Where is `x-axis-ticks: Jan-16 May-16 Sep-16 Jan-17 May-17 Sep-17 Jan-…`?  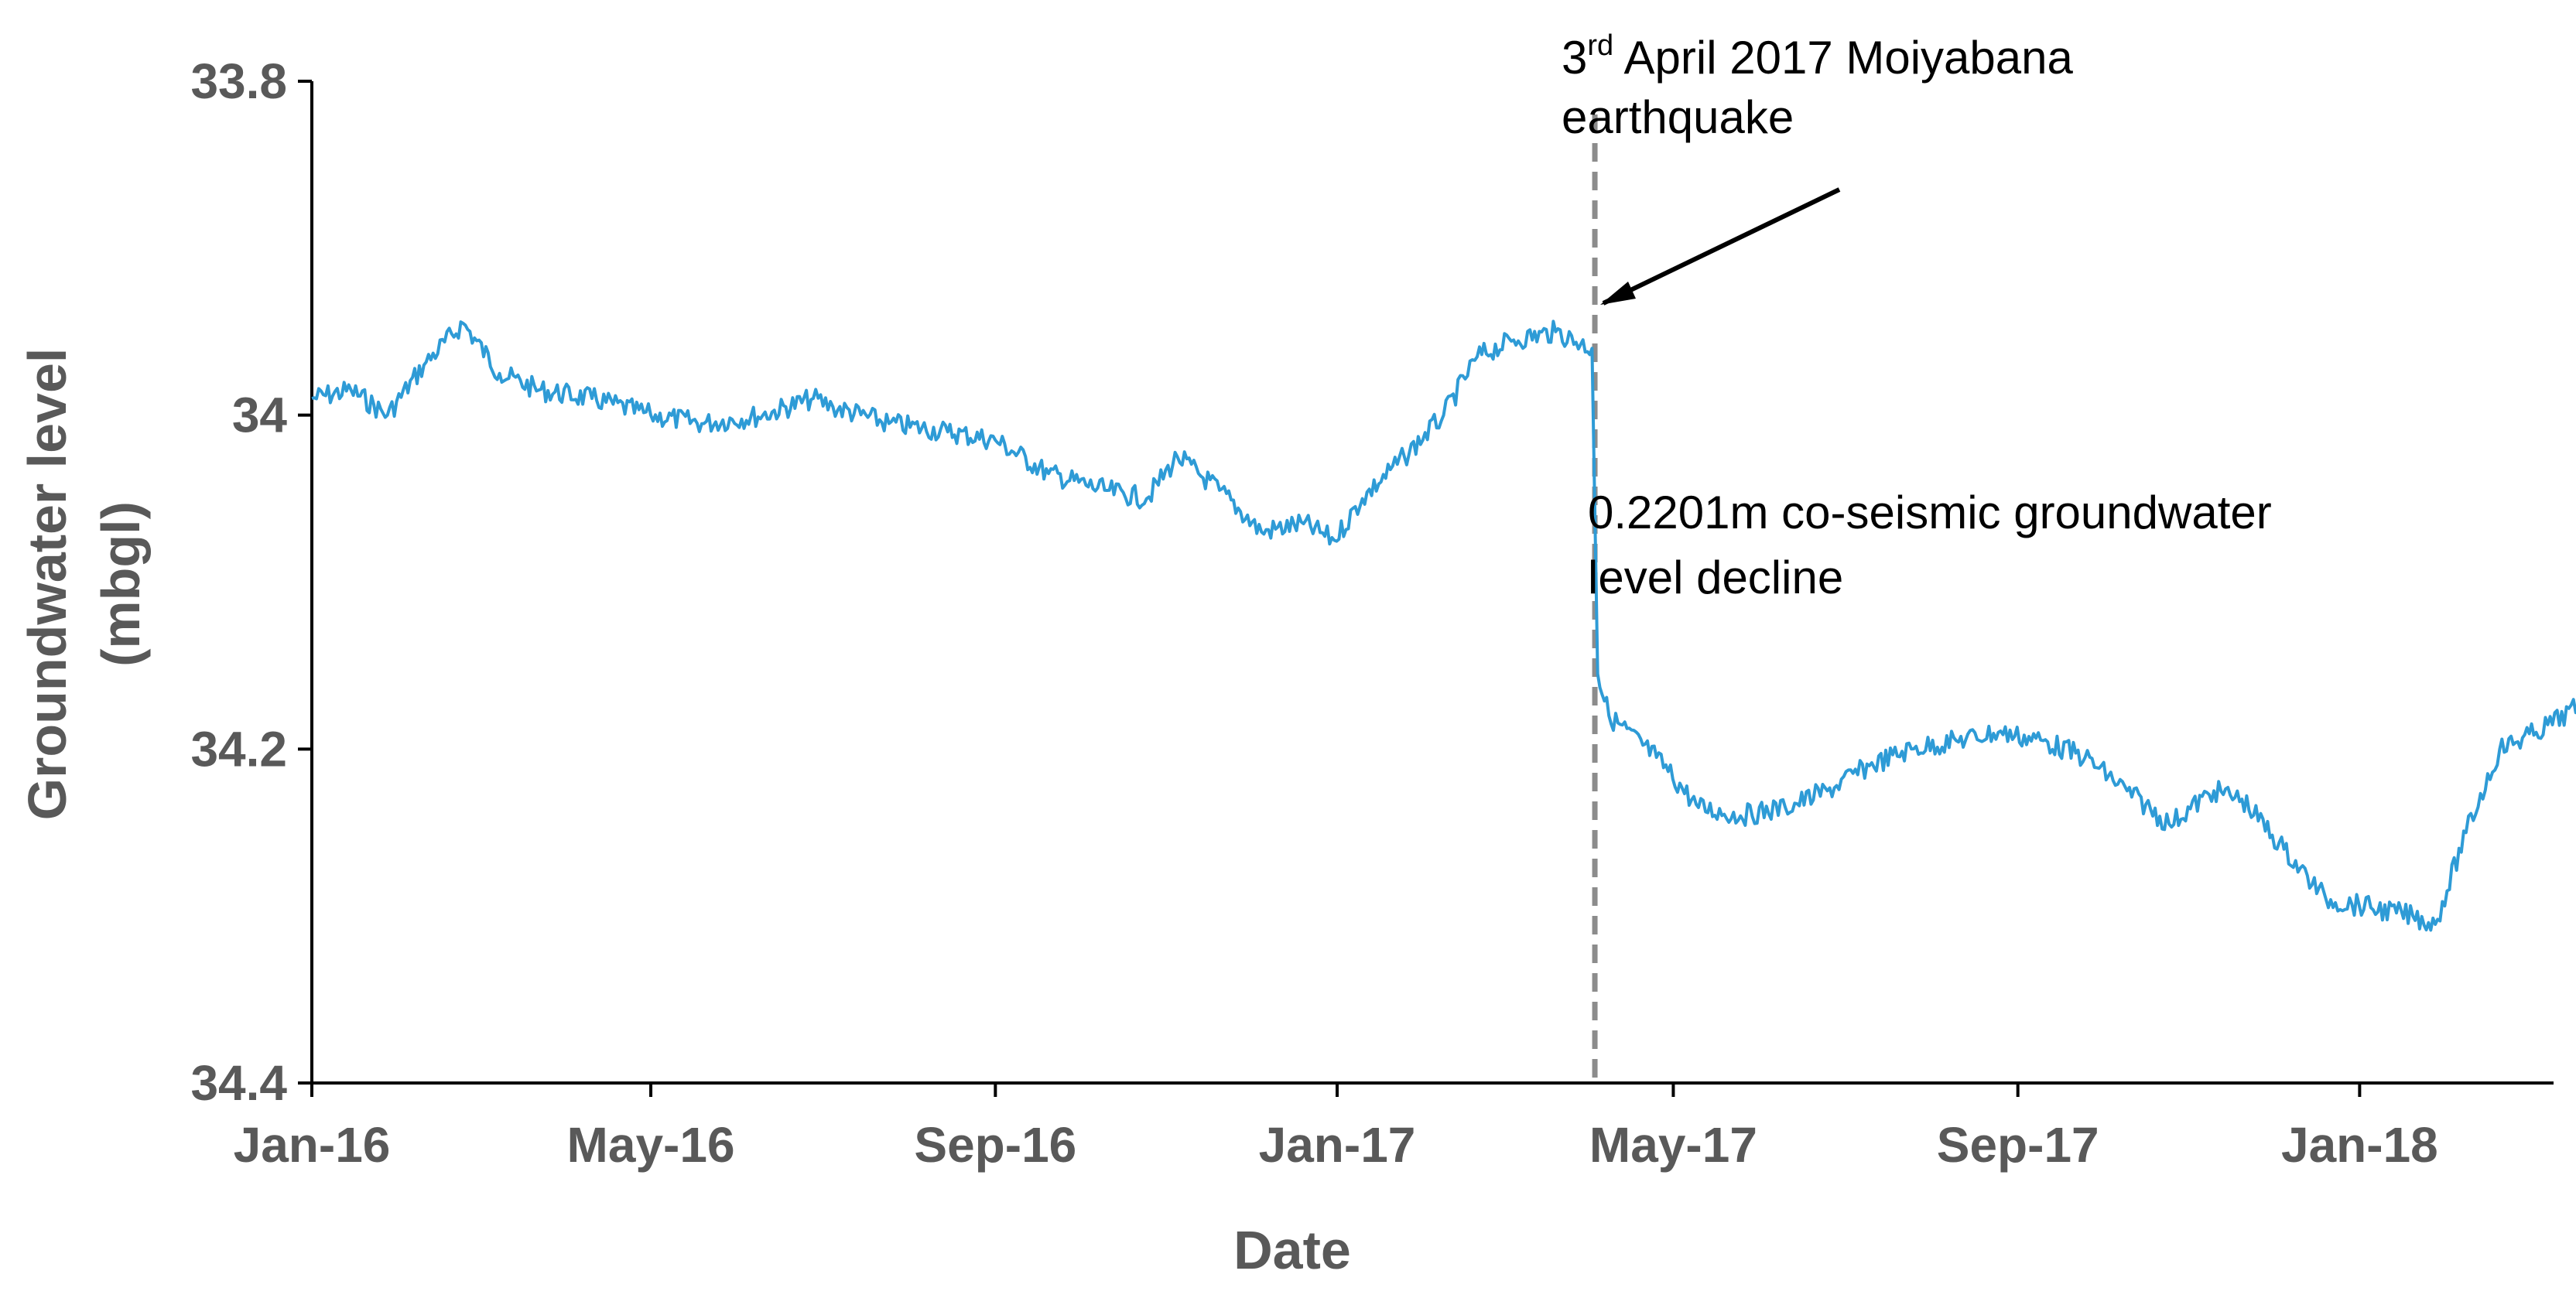
x-axis-ticks: Jan-16 May-16 Sep-16 Jan-17 May-17 Sep-17 Jan-… is located at coordinates (1336, 1128).